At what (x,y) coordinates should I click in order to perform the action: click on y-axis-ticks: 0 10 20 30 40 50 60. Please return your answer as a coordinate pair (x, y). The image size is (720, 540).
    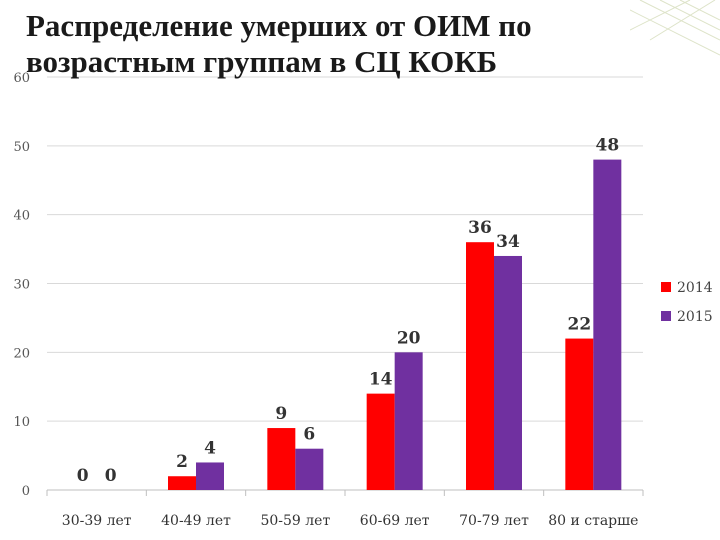
    Looking at the image, I should click on (21, 285).